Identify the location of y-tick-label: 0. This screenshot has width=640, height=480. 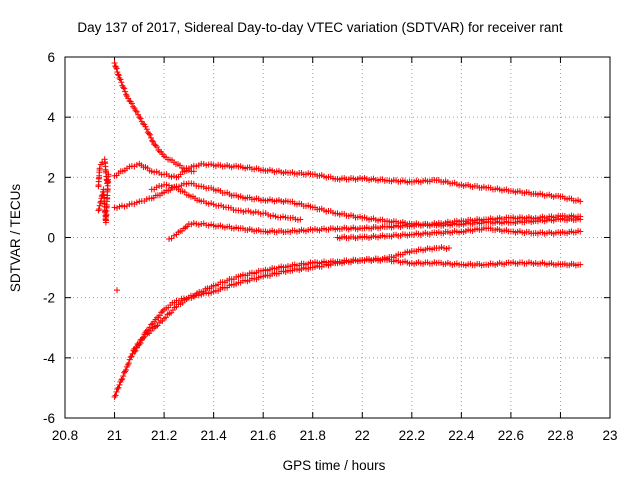
(51, 238).